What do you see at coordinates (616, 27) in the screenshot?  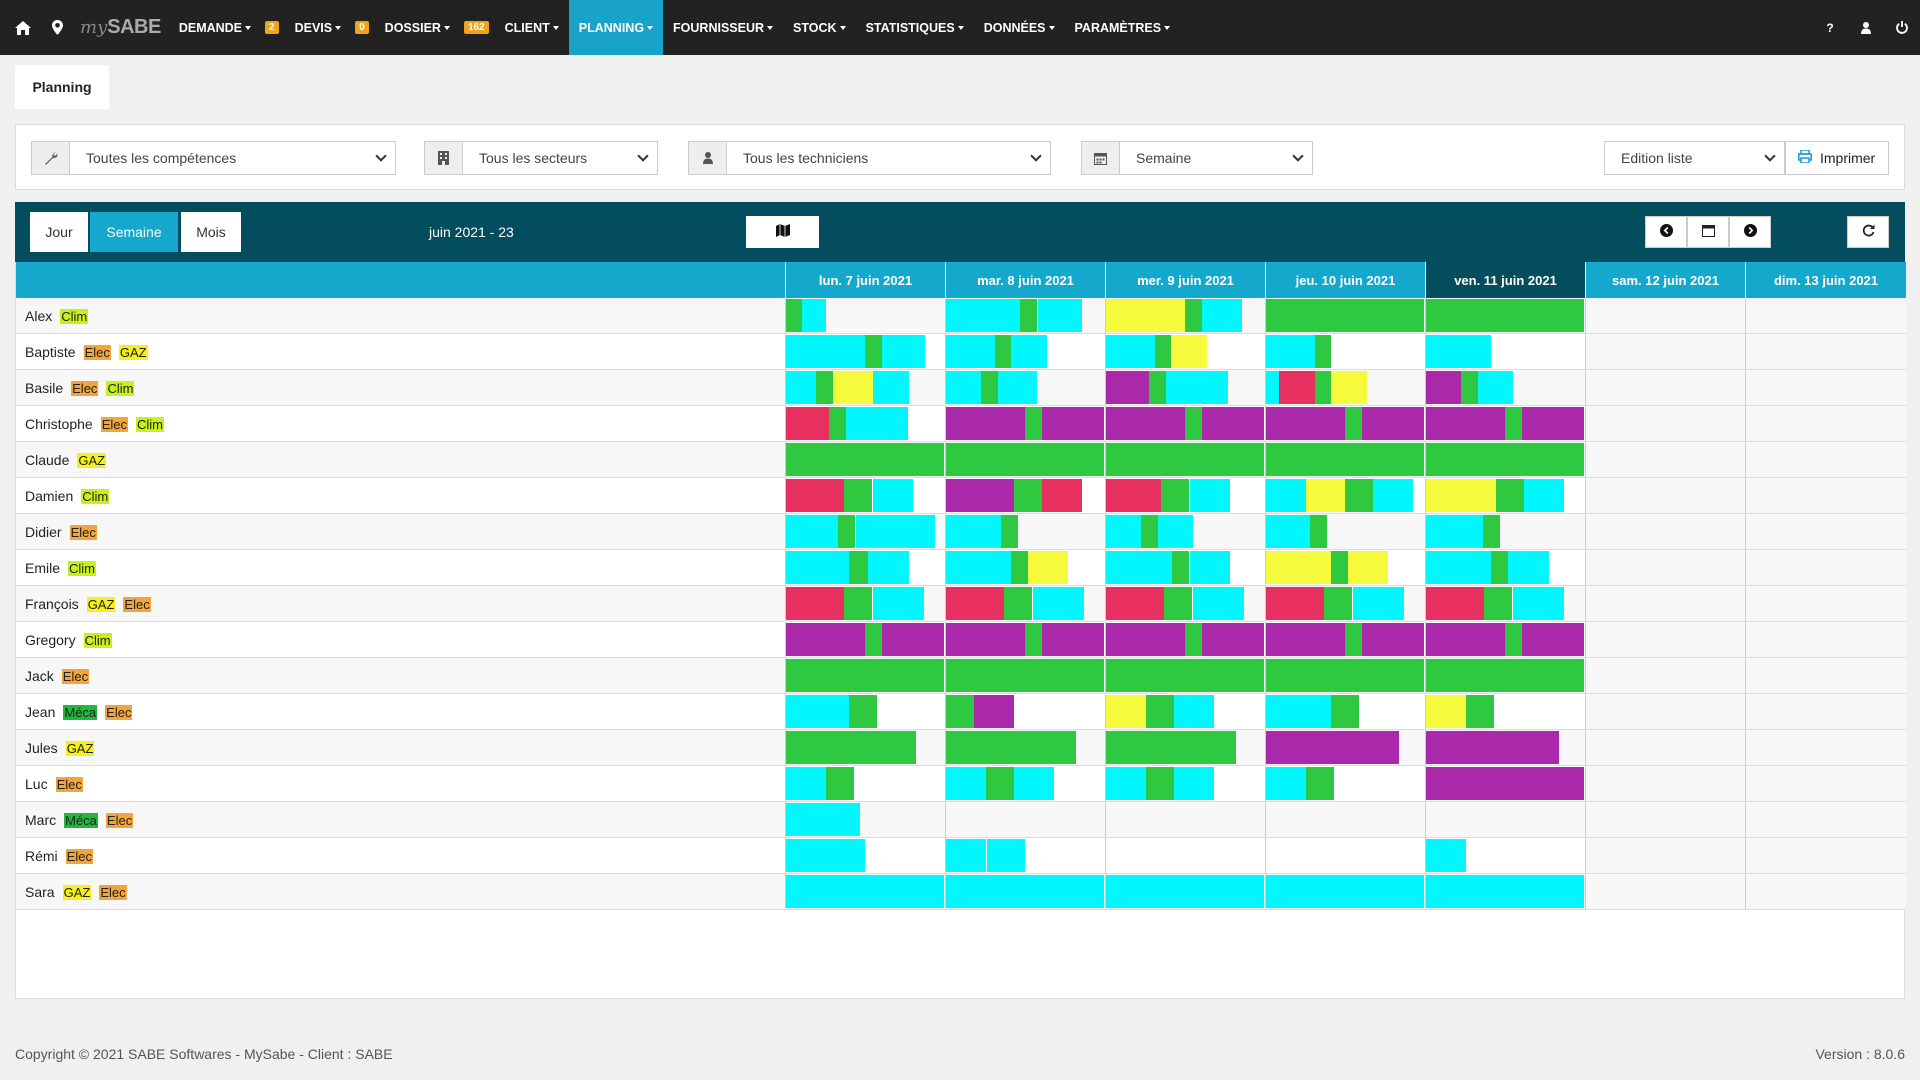 I see `nav-planning: PLANNING` at bounding box center [616, 27].